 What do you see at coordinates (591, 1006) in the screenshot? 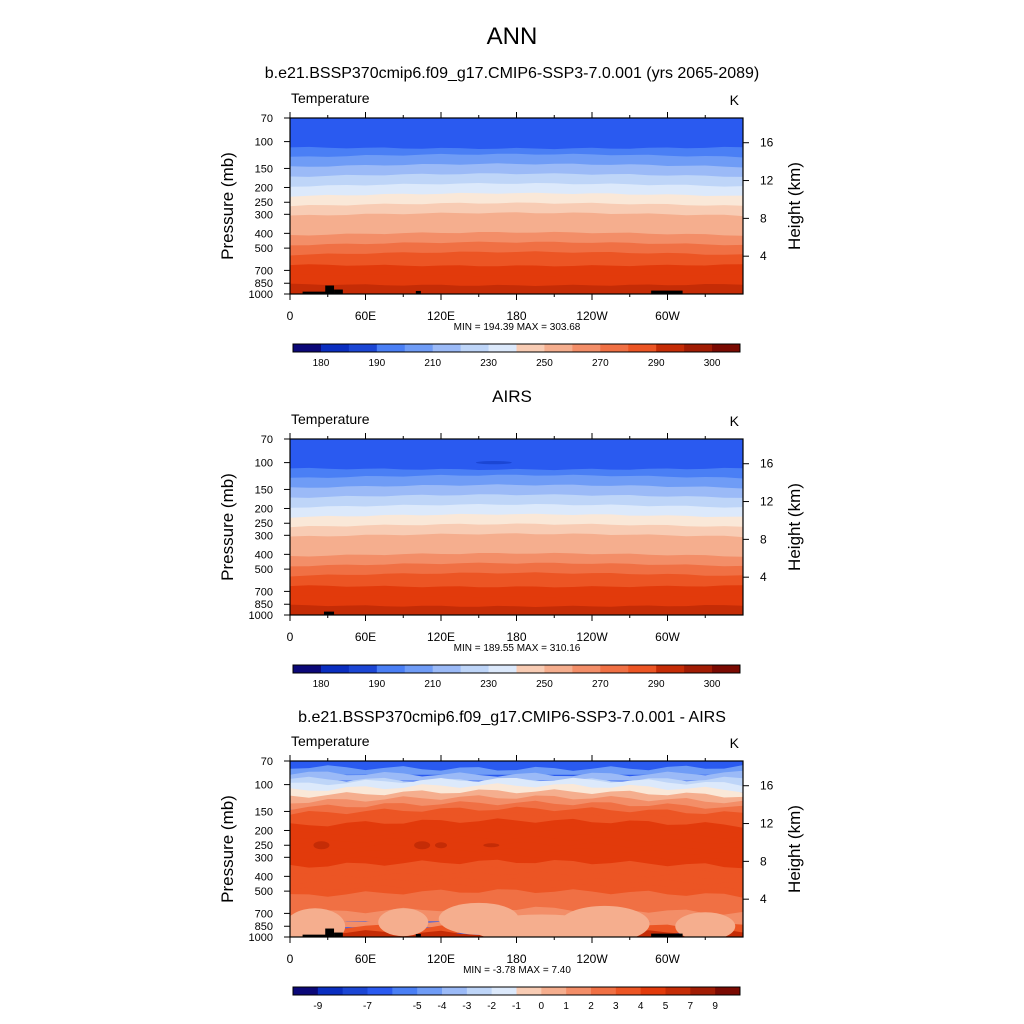
I see `colorbar-label: 2` at bounding box center [591, 1006].